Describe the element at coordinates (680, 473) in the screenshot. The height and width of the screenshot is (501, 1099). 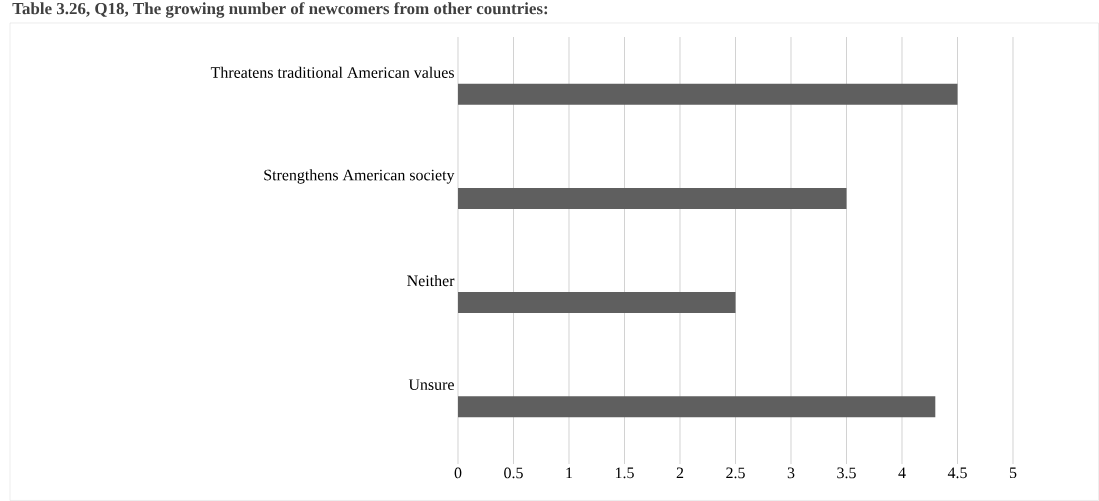
I see `x-tick-label: 2` at that location.